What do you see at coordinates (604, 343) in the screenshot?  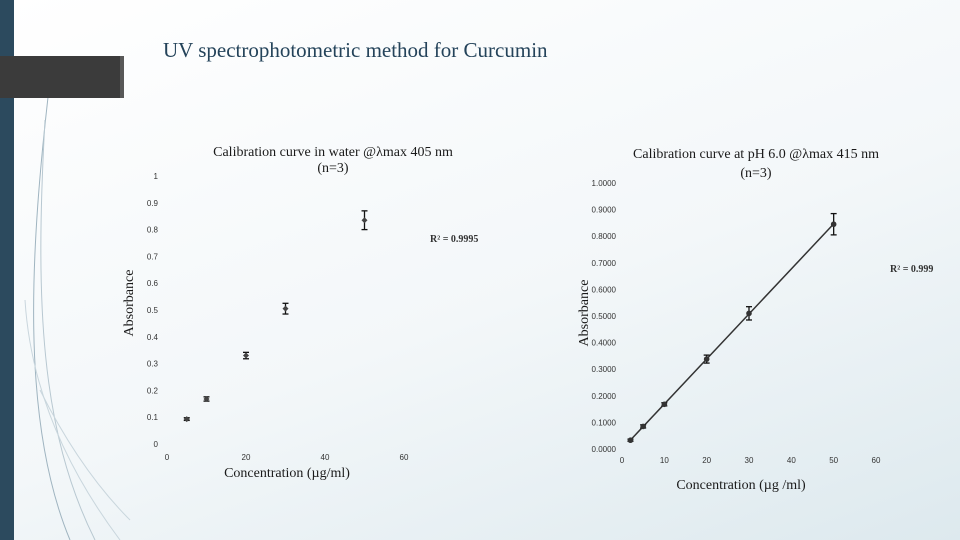 I see `y-tick-label: 0.4000` at bounding box center [604, 343].